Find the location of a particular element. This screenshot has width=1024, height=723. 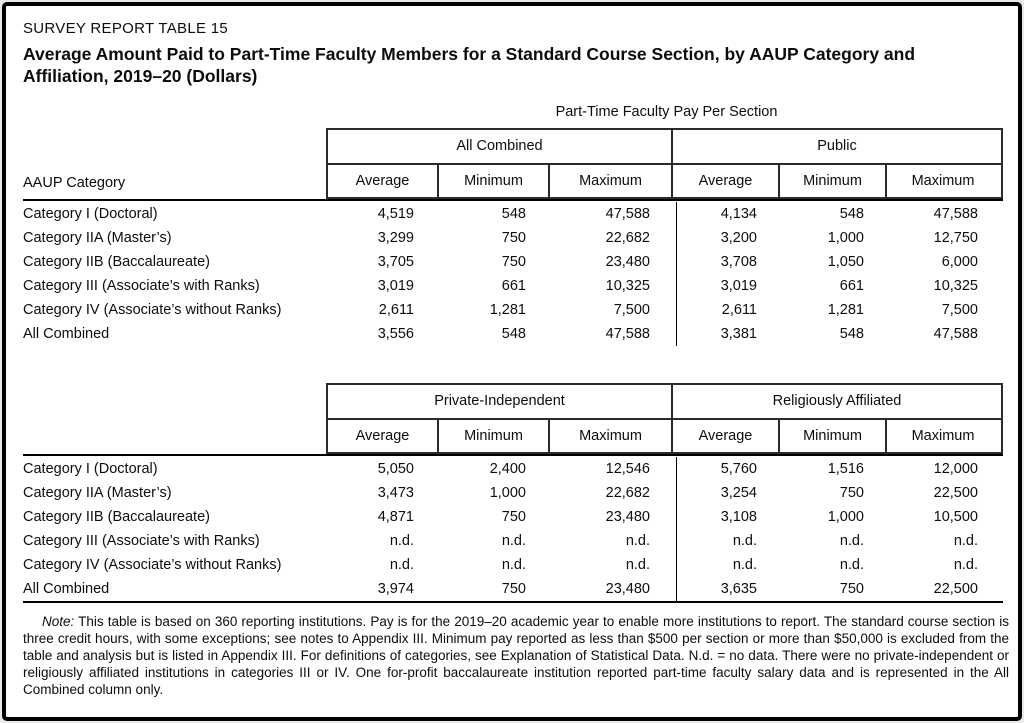

category-label: Category III (Associate’s with Ranks) is located at coordinates (141, 541).